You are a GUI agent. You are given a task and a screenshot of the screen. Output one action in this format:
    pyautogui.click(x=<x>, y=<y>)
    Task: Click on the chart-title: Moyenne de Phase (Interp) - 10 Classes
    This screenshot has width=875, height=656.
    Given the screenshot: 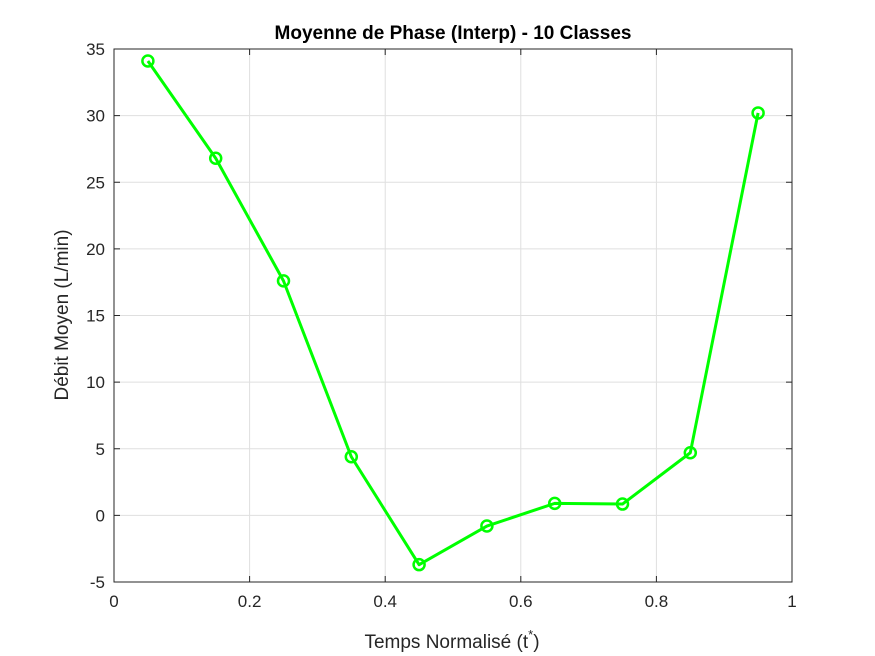 What is the action you would take?
    pyautogui.click(x=453, y=33)
    